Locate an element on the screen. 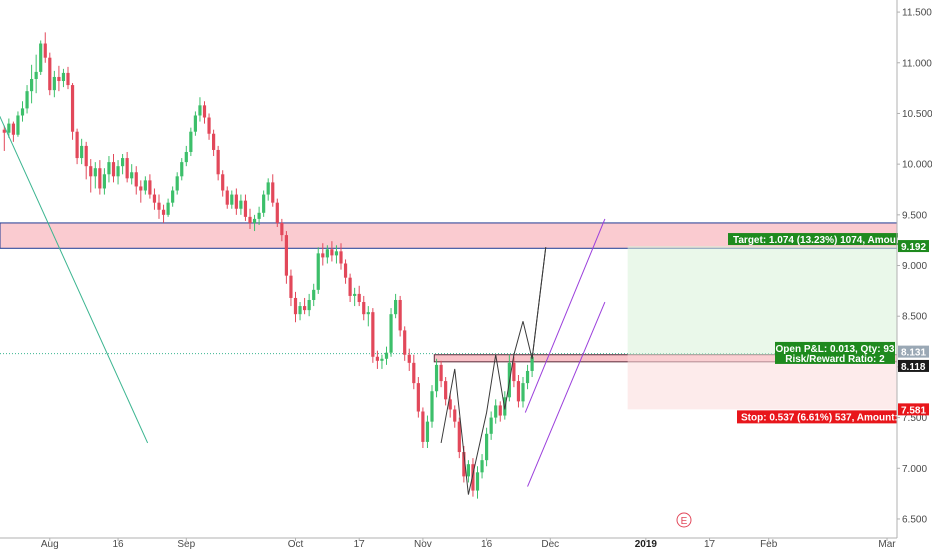 This screenshot has width=932, height=555. target-label: Target: 1.074 (13.23%) 1074, Amount is located at coordinates (819, 240).